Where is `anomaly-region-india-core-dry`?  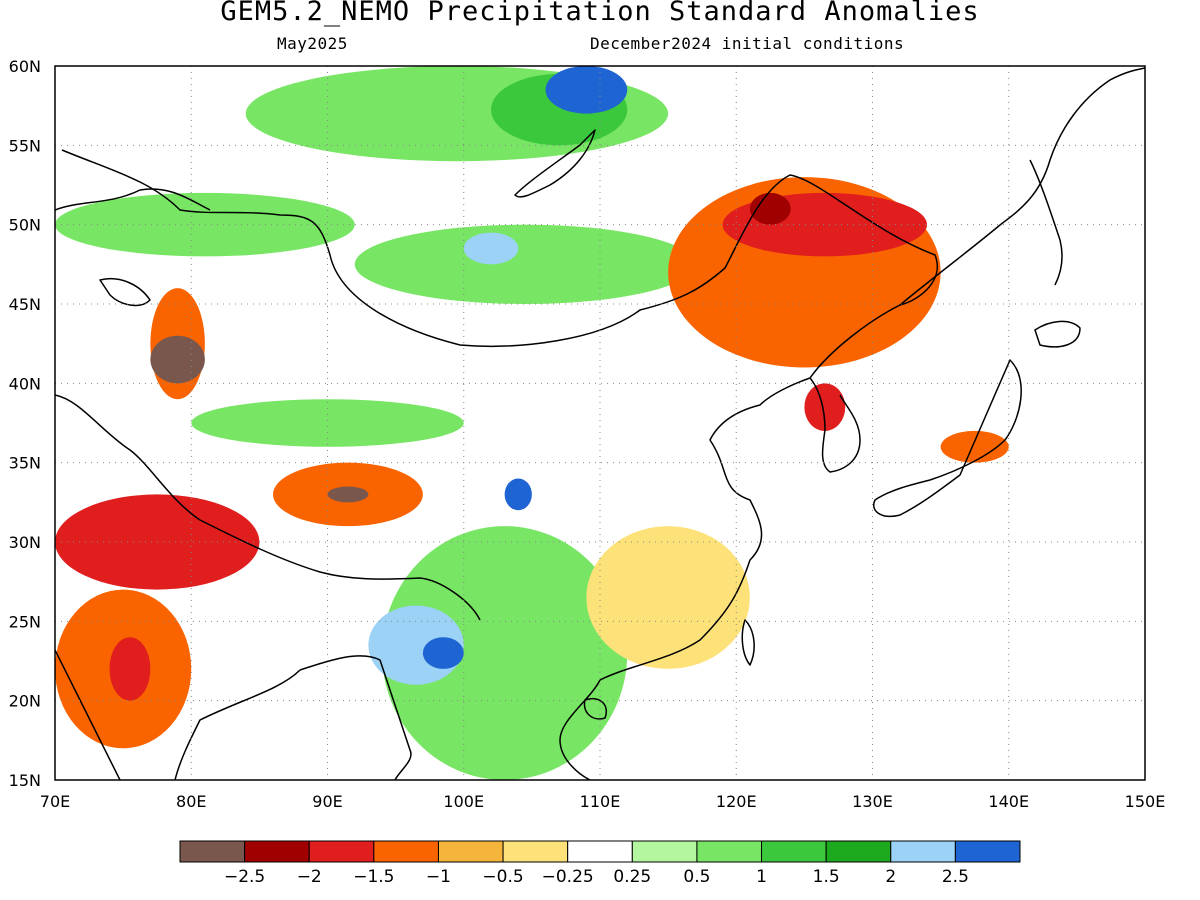 anomaly-region-india-core-dry is located at coordinates (130, 669).